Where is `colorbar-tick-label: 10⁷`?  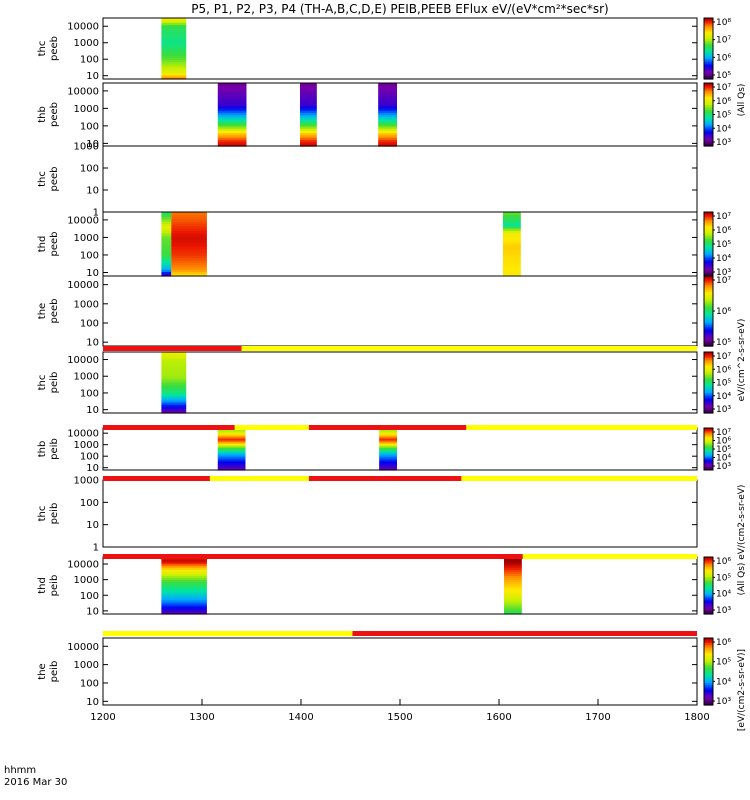 colorbar-tick-label: 10⁷ is located at coordinates (723, 88).